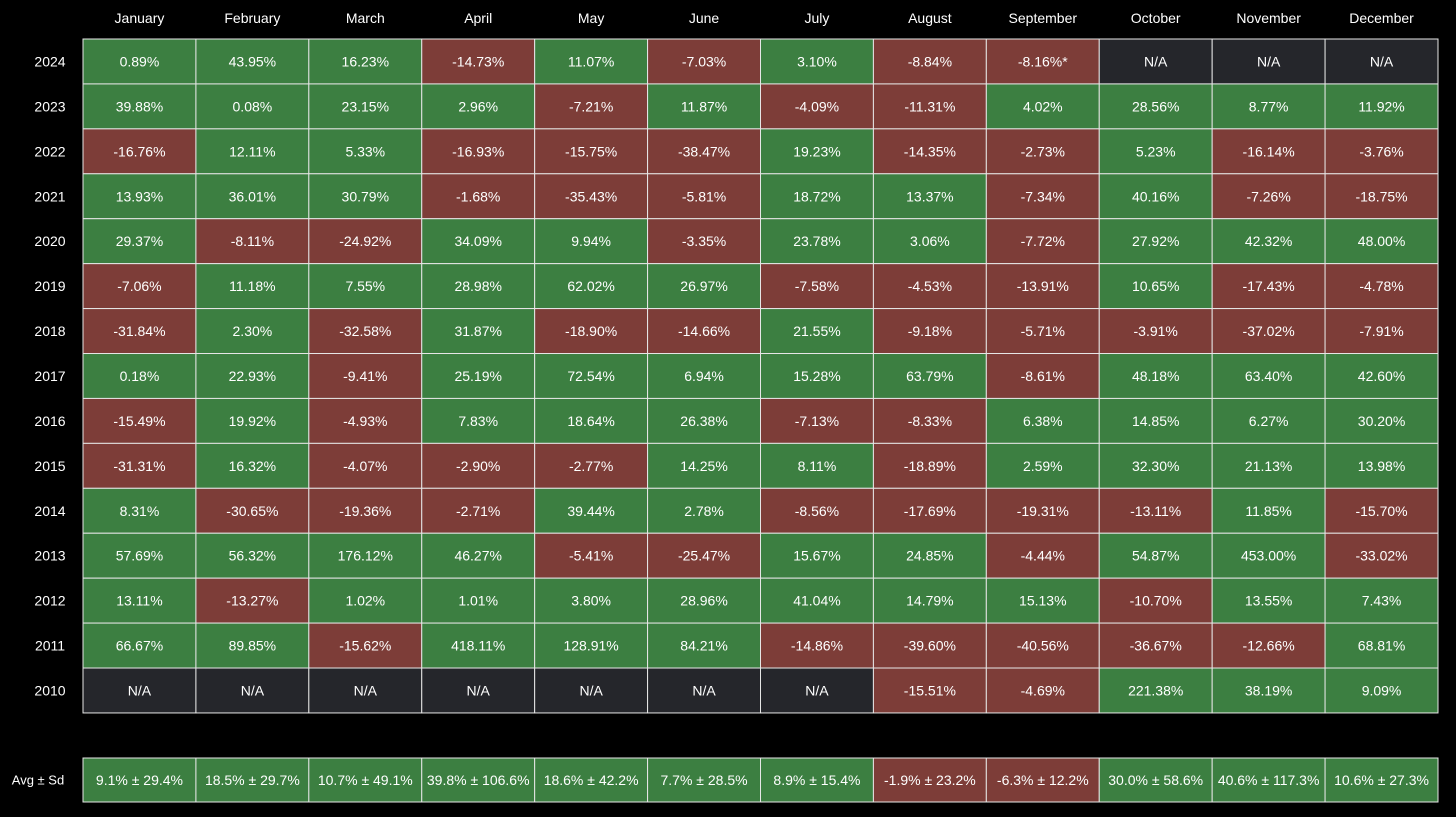 The height and width of the screenshot is (817, 1456). What do you see at coordinates (478, 601) in the screenshot?
I see `cell-value: 1.01%` at bounding box center [478, 601].